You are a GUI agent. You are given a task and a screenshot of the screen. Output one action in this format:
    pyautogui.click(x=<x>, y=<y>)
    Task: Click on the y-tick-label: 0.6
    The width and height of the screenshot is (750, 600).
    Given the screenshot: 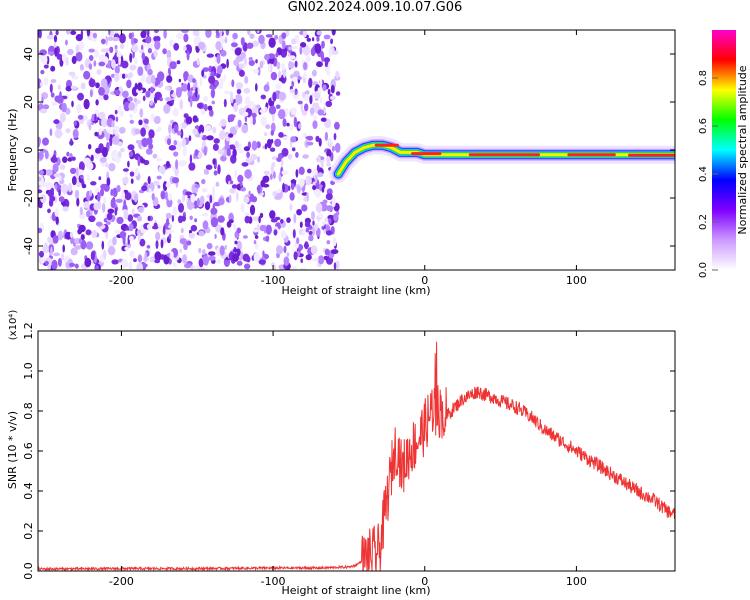 What is the action you would take?
    pyautogui.click(x=28, y=451)
    